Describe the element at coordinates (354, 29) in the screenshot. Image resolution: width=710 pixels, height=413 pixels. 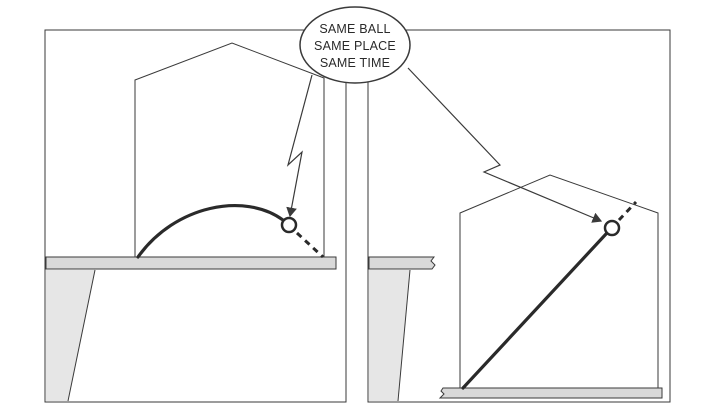
I see `callout-line-1: SAME BALL` at that location.